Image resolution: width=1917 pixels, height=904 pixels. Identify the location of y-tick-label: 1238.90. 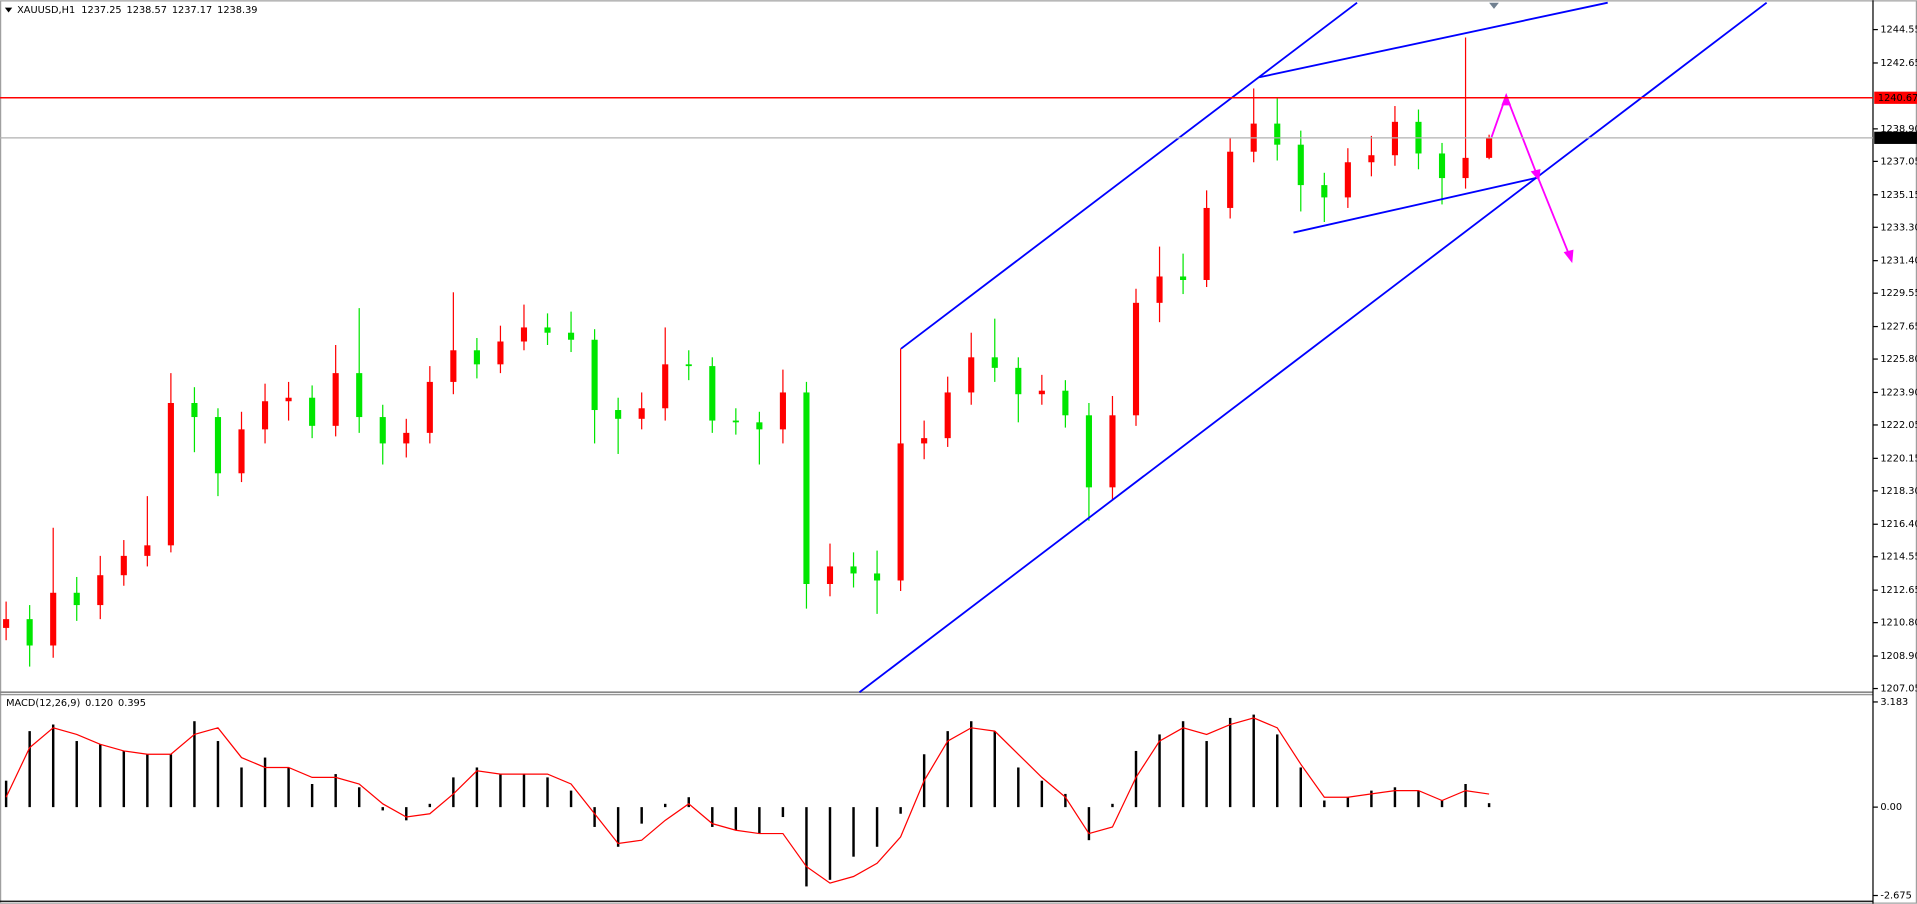
(1898, 129).